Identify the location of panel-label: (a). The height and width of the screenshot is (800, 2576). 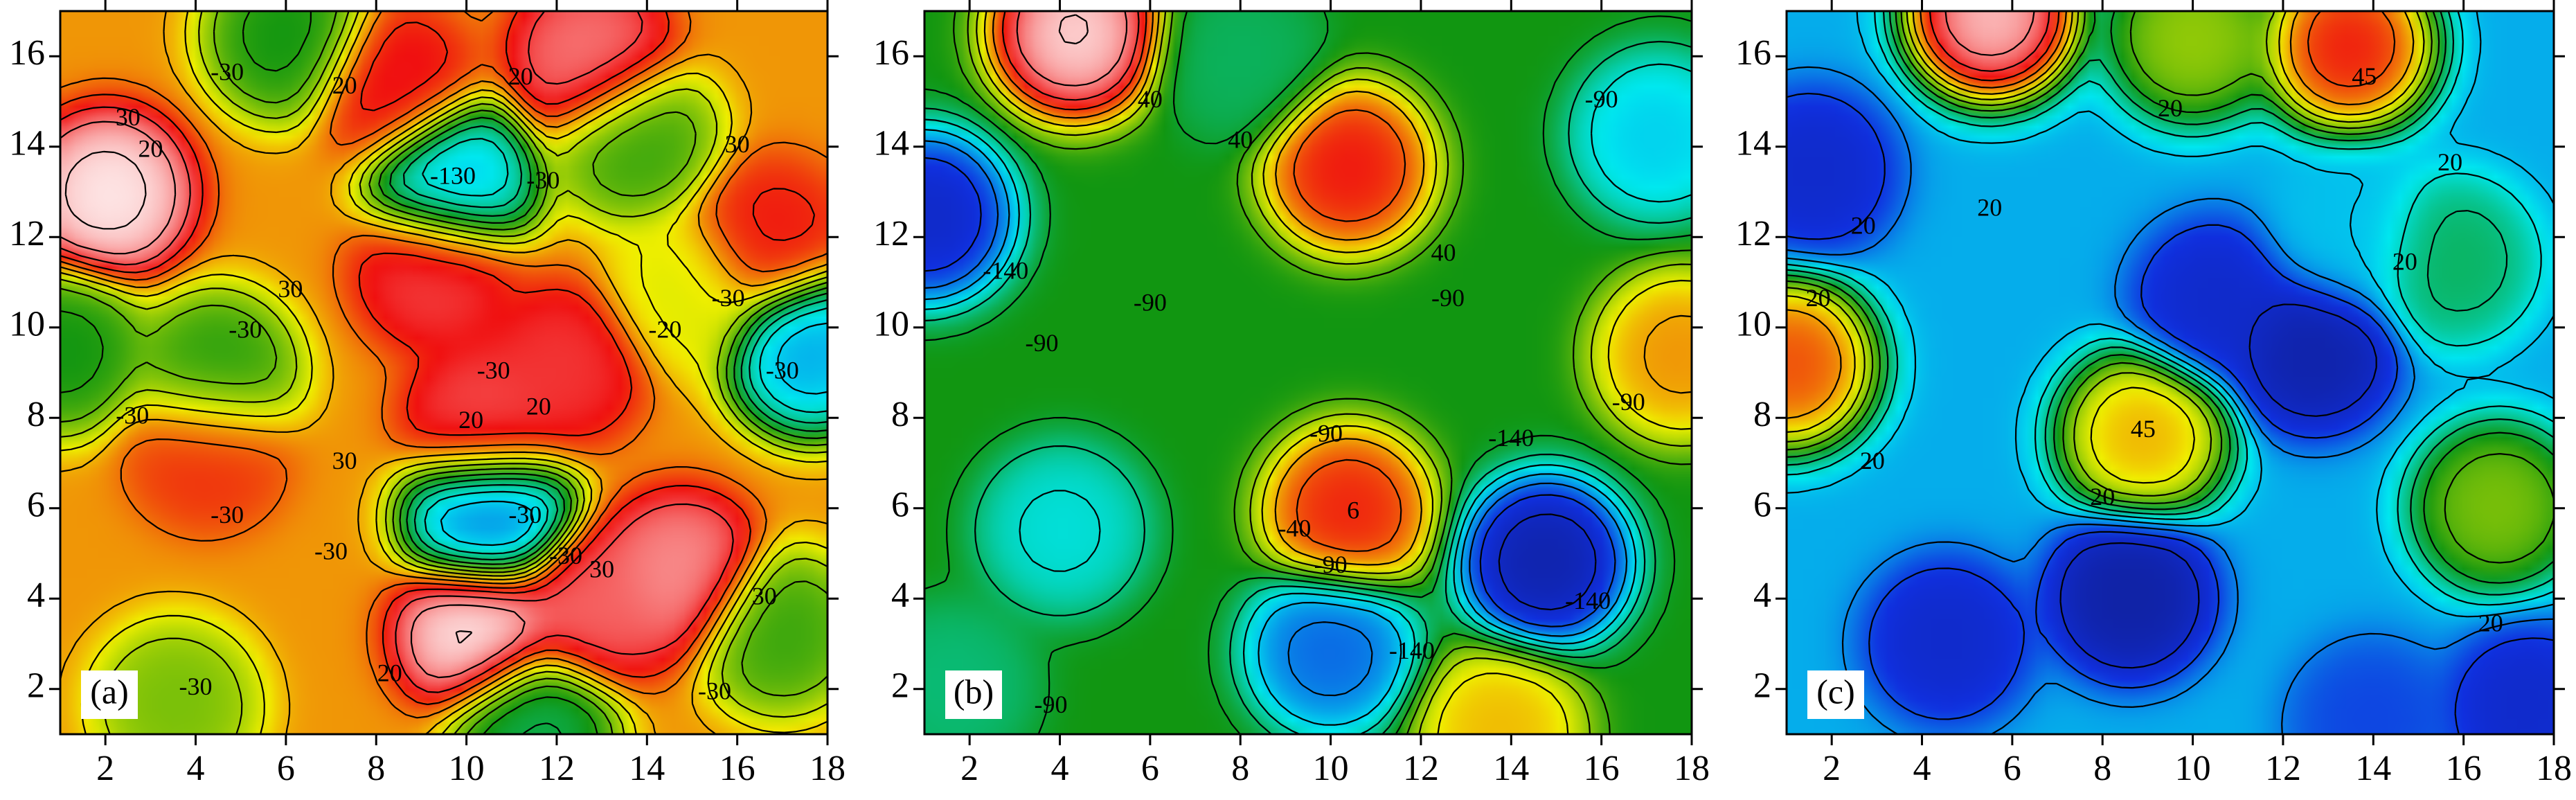
(109, 691).